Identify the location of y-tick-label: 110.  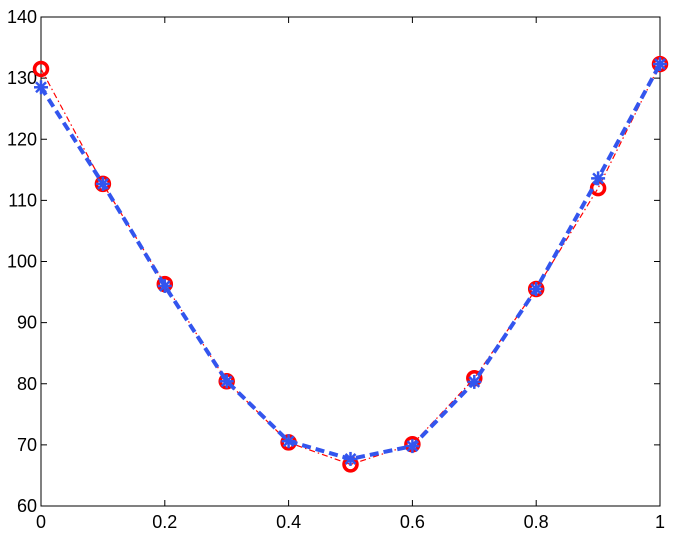
(22, 200).